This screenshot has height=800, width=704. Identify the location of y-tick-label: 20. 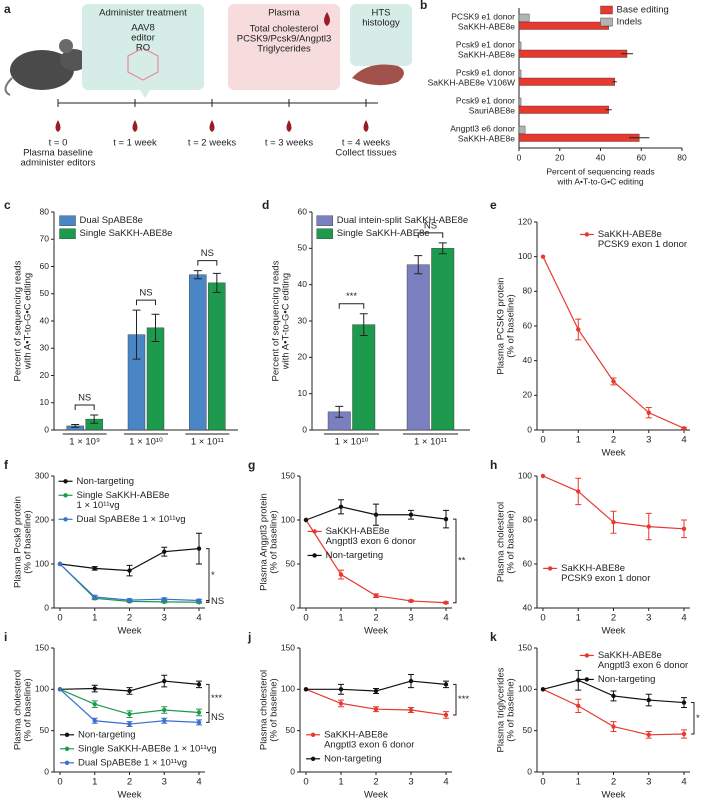
(45, 375).